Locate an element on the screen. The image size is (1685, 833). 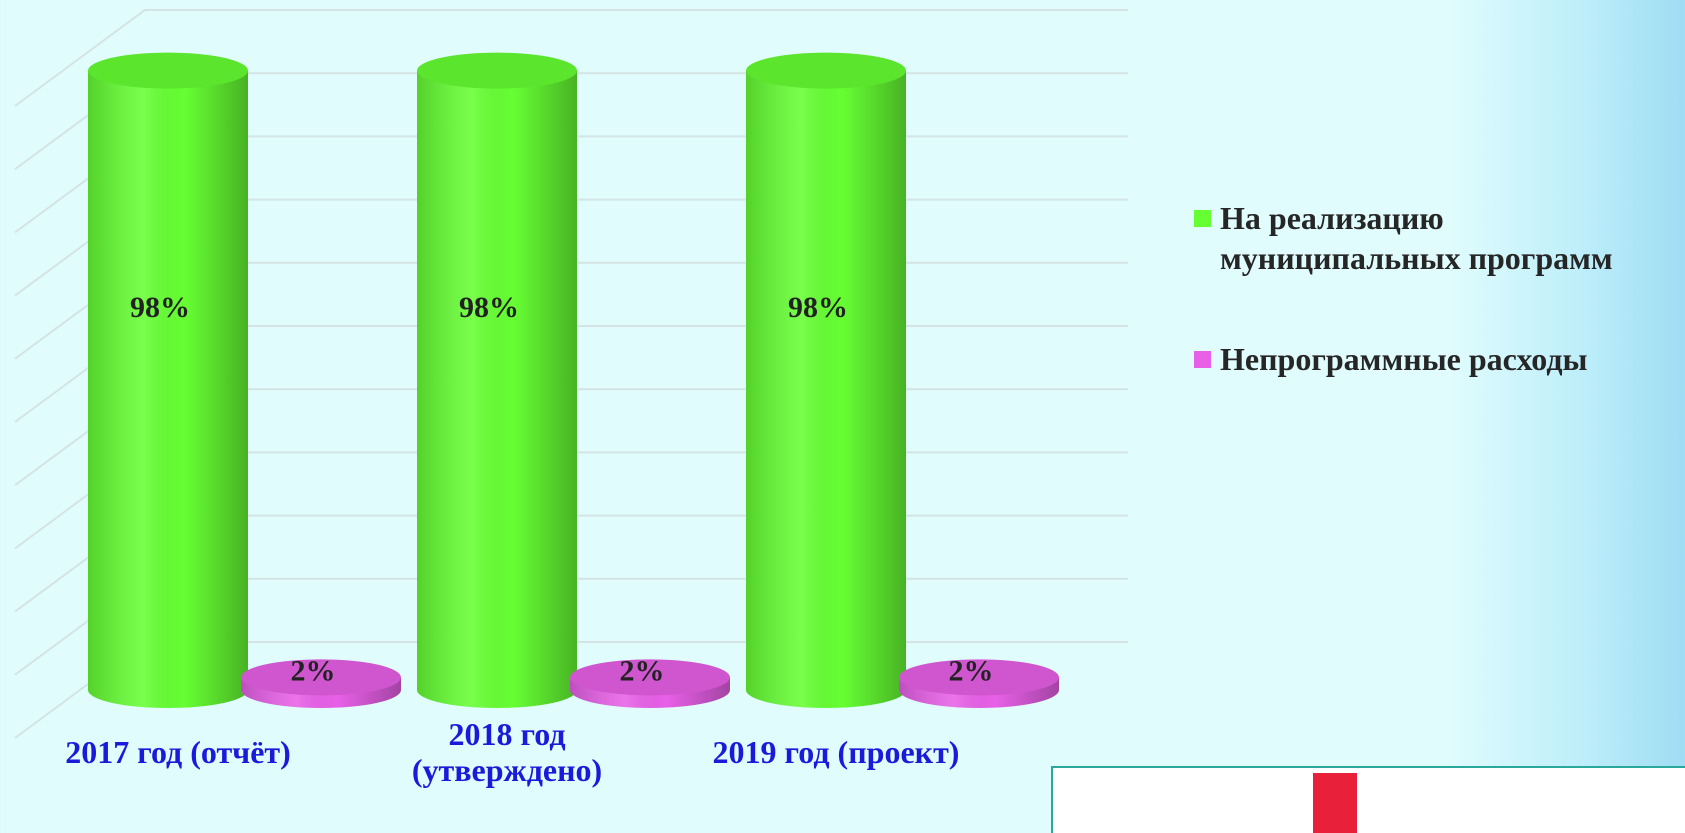
decor-icon is located at coordinates (1335, 803).